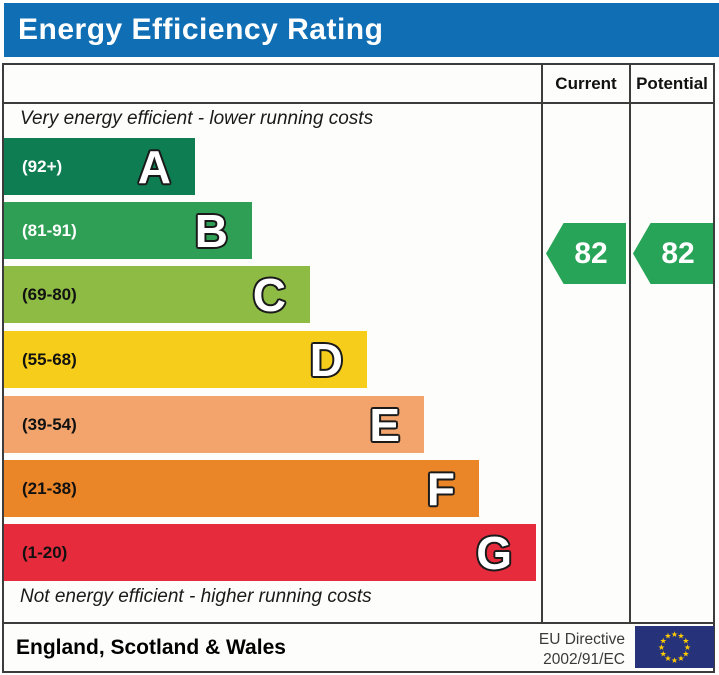 Image resolution: width=719 pixels, height=675 pixels. Describe the element at coordinates (358, 623) in the screenshot. I see `footer-divider` at that location.